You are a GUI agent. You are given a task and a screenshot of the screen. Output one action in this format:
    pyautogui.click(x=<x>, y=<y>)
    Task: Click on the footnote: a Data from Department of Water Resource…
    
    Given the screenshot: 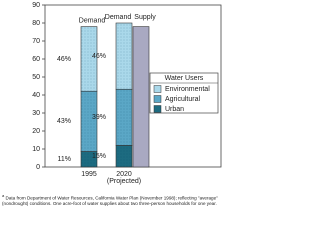 What is the action you would take?
    pyautogui.click(x=111, y=199)
    